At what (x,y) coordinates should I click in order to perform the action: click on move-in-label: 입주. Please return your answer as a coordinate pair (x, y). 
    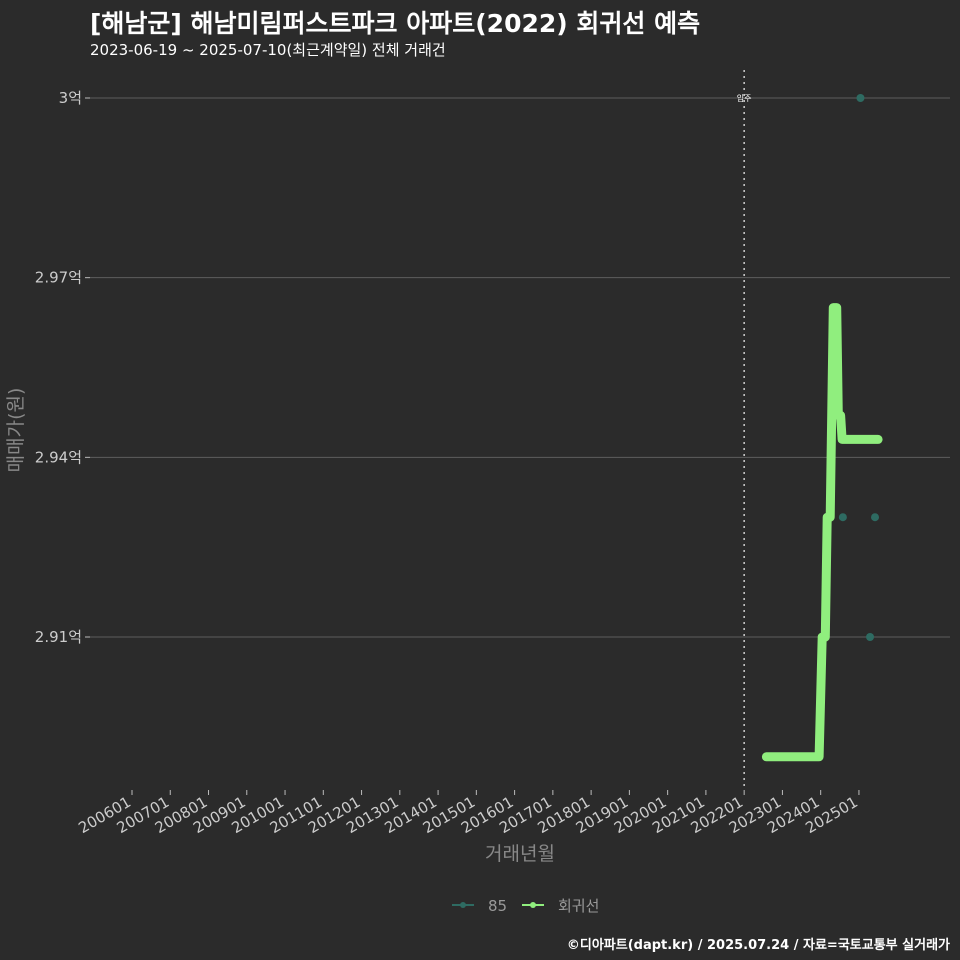
    Looking at the image, I should click on (744, 98).